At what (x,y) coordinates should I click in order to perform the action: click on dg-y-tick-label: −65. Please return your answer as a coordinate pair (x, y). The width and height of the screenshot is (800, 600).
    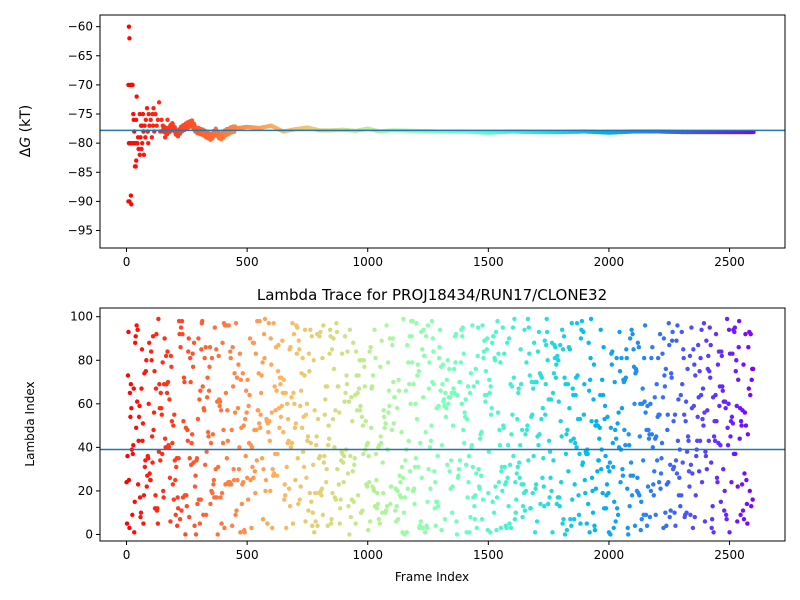
    Looking at the image, I should click on (80, 56).